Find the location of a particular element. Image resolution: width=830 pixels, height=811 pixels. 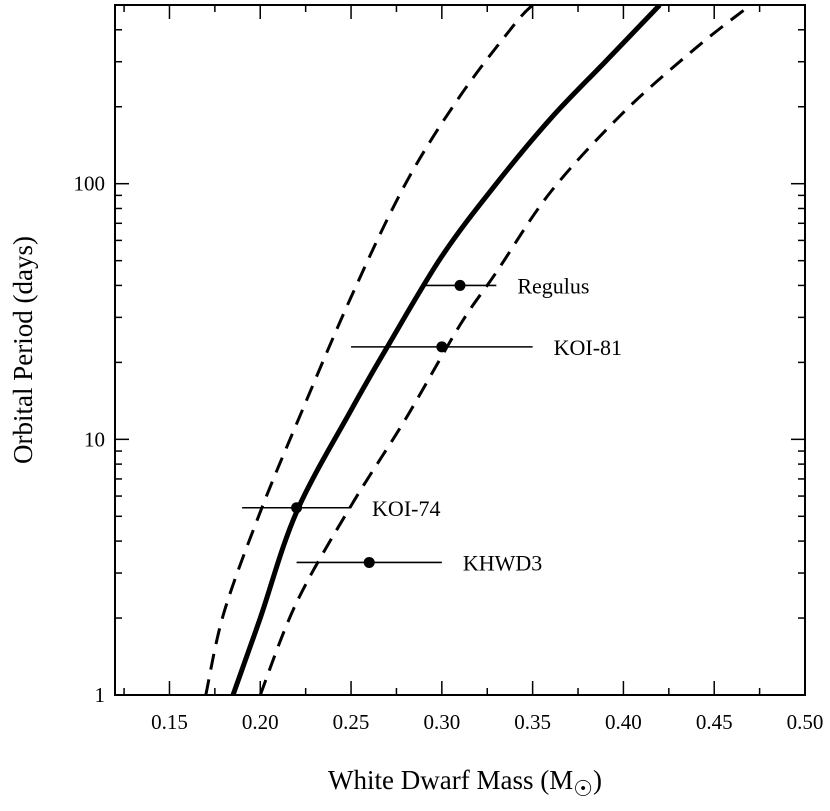

x-tick-label: 0.35 is located at coordinates (532, 722).